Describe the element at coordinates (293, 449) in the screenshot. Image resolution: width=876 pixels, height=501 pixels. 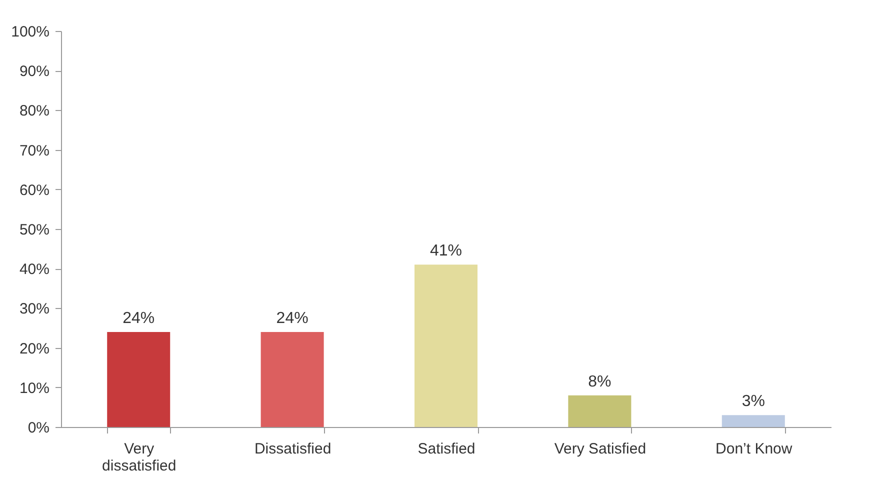
I see `x-tick-label: Dissatisfied` at that location.